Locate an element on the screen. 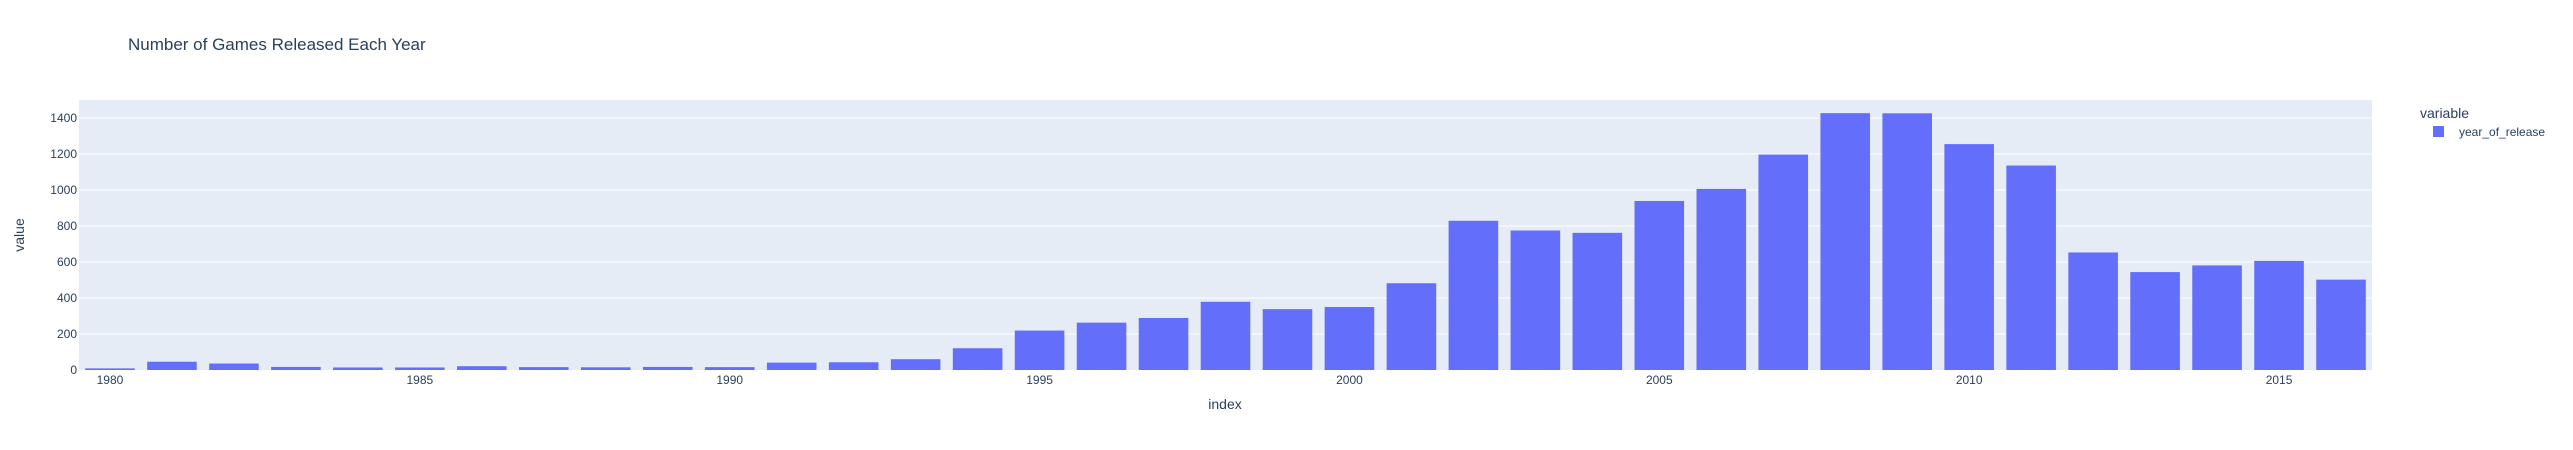 The height and width of the screenshot is (450, 2573). bar-1988 is located at coordinates (605, 368).